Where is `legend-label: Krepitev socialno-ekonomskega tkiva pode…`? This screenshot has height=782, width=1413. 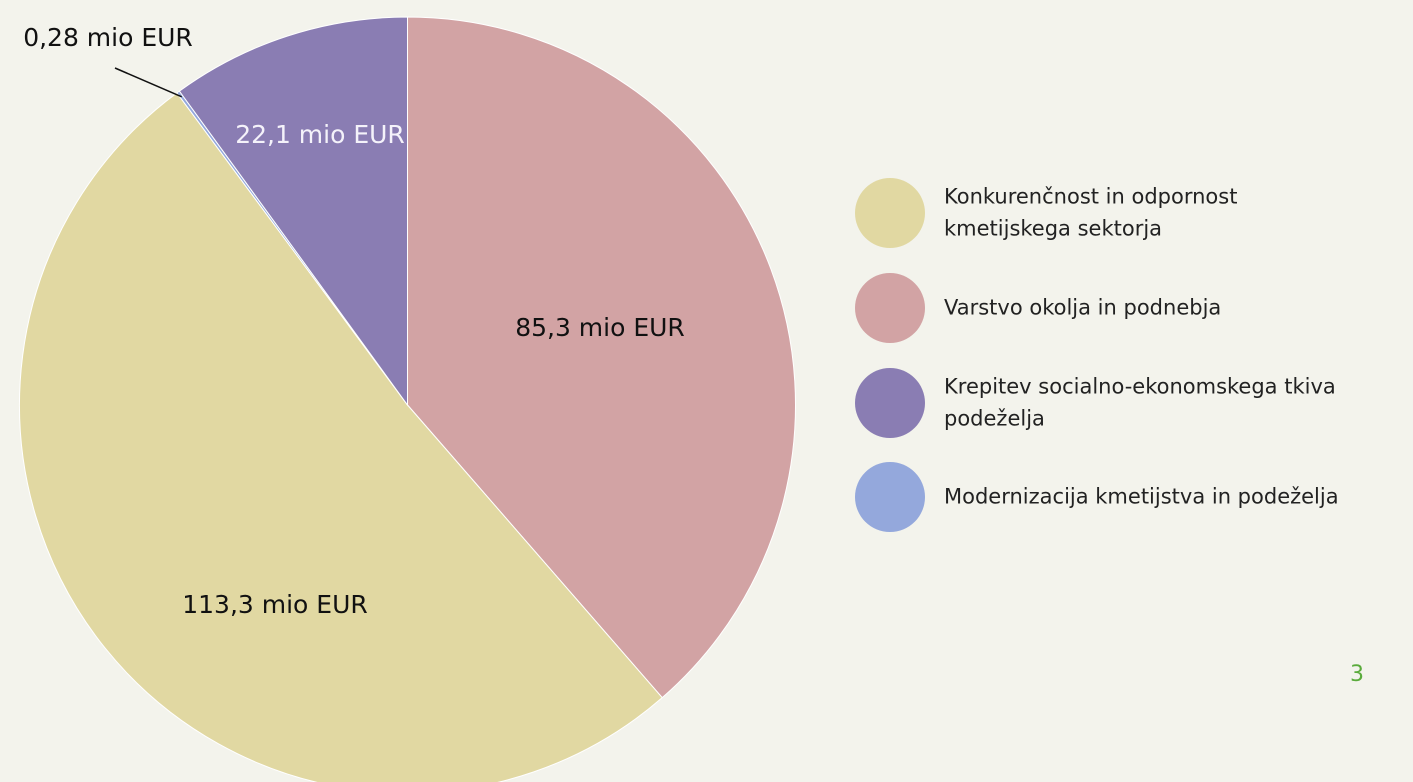
legend-label: Krepitev socialno-ekonomskega tkiva pode… is located at coordinates (1140, 402).